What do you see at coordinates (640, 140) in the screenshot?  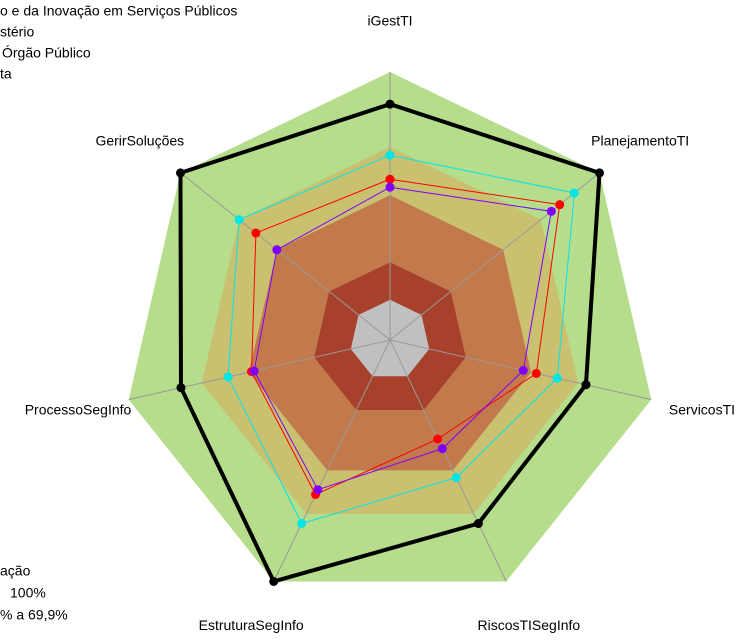 I see `axis-label: PlanejamentoTI` at bounding box center [640, 140].